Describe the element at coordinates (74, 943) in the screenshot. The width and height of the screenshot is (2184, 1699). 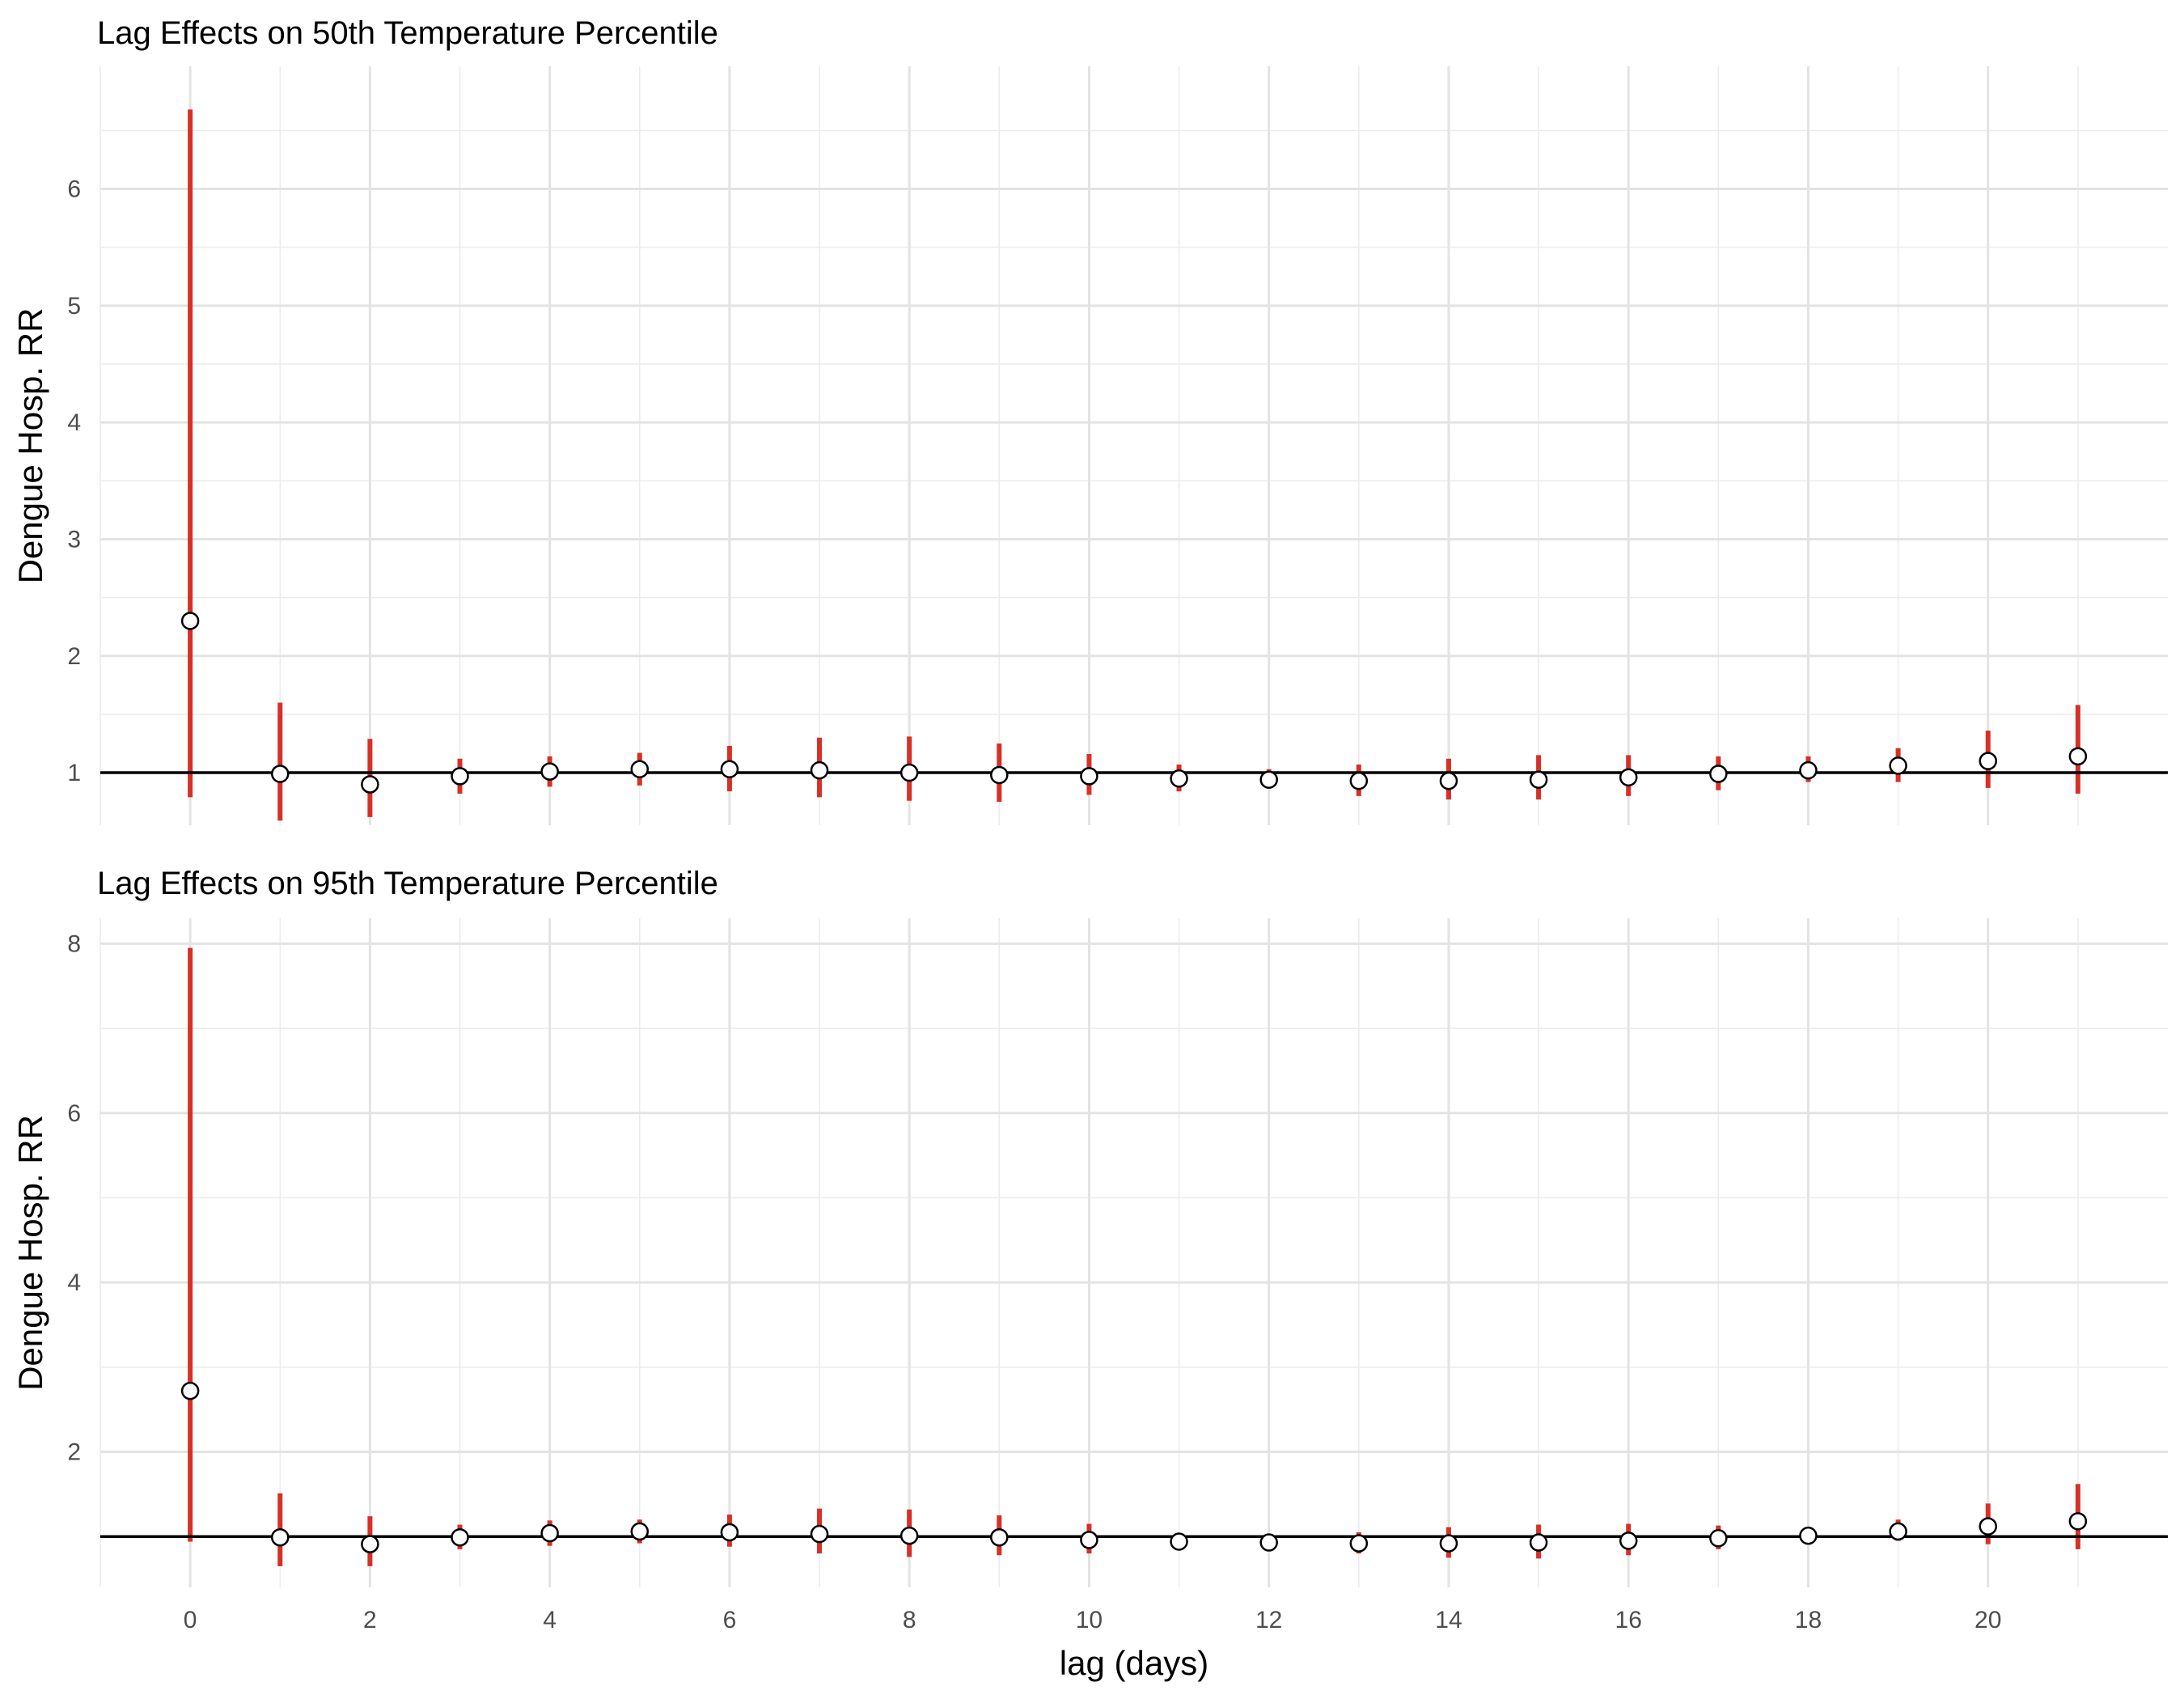
I see `y-tick-label: 8` at that location.